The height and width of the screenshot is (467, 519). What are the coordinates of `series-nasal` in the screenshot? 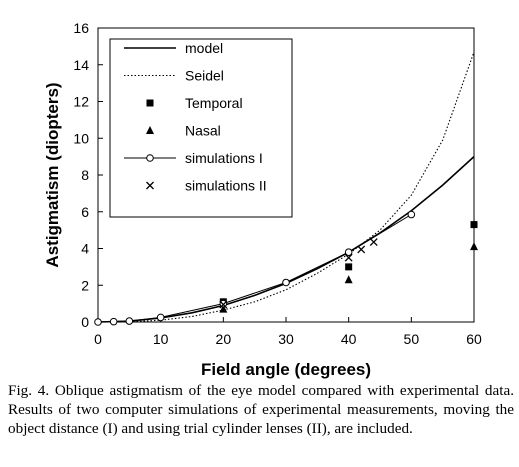 It's located at (348, 277).